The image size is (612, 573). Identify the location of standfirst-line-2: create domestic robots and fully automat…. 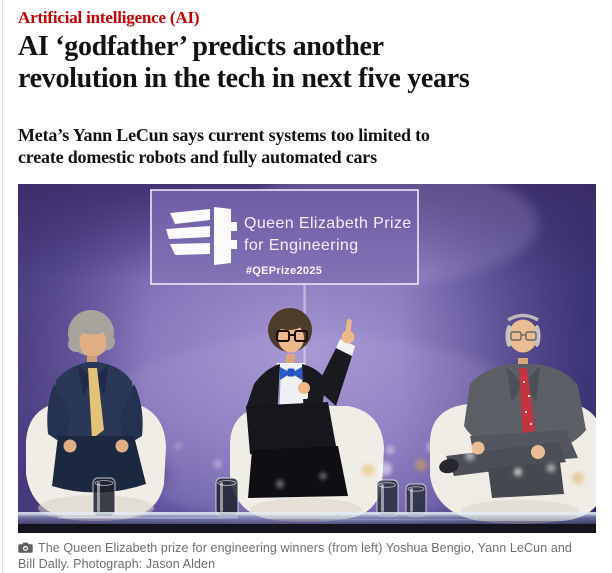
(197, 156).